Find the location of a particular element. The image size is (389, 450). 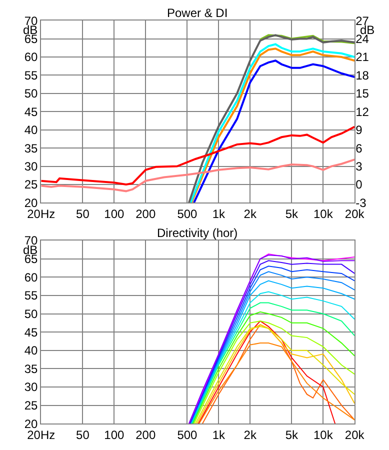

y2-tick-label: 18 is located at coordinates (363, 75).